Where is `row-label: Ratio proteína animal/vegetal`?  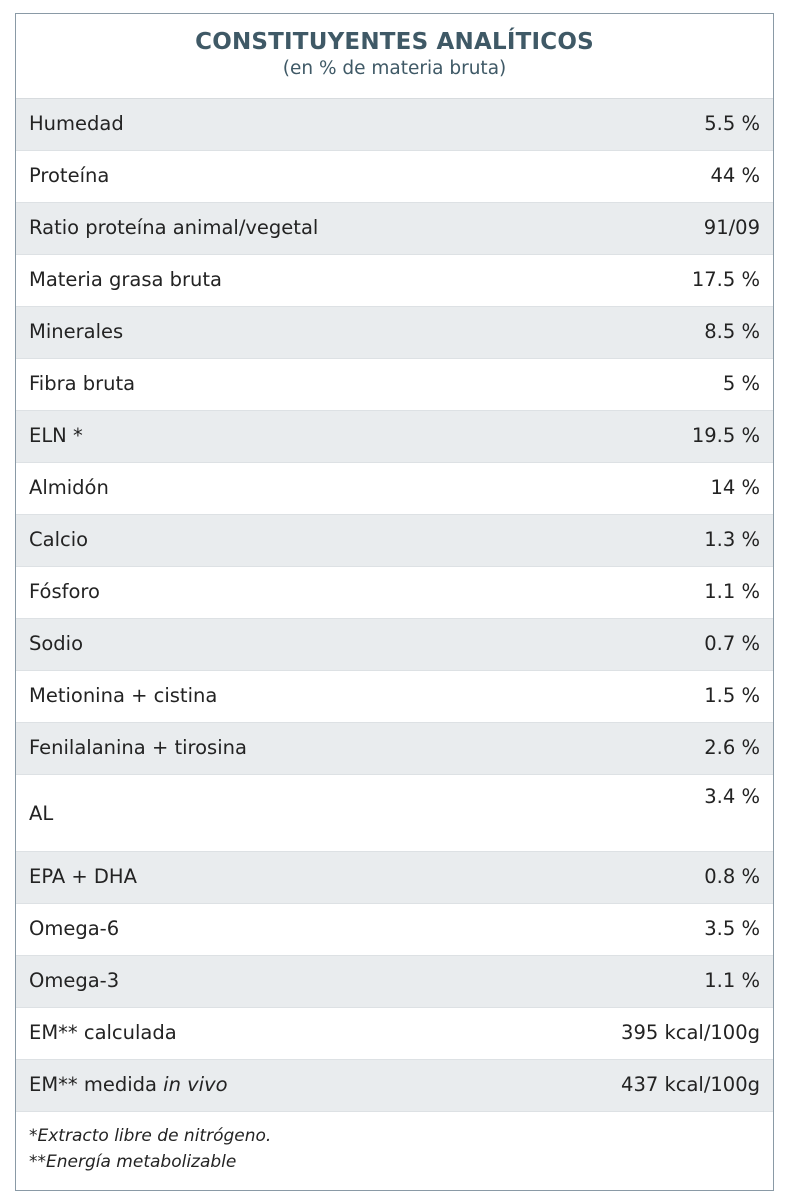 row-label: Ratio proteína animal/vegetal is located at coordinates (174, 227).